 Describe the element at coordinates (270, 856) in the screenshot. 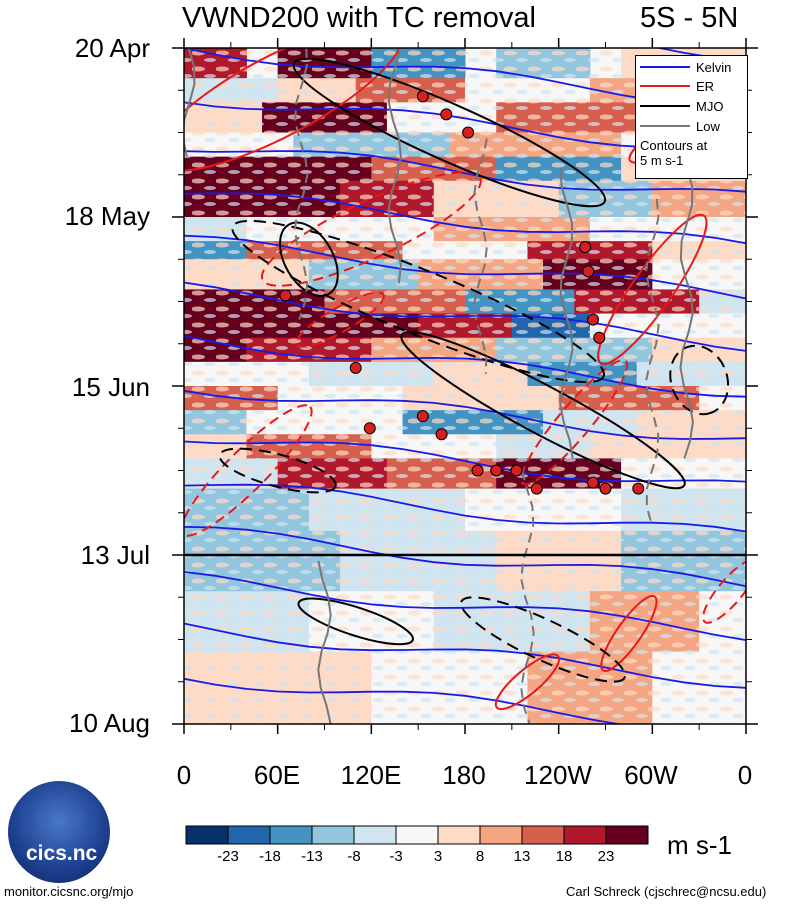

I see `colorbar-tick-label: -18` at that location.